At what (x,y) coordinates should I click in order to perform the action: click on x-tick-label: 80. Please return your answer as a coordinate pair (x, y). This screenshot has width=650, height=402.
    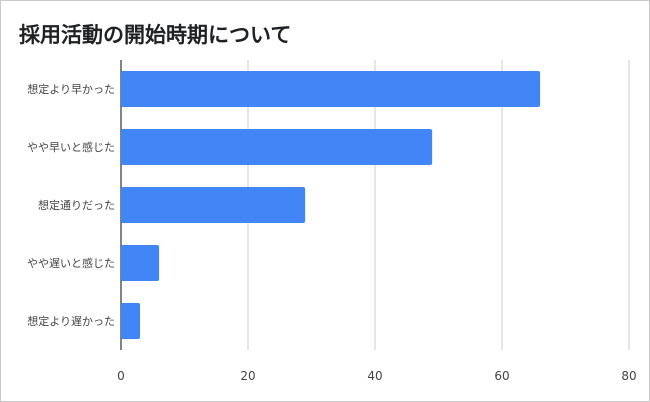
    Looking at the image, I should click on (628, 376).